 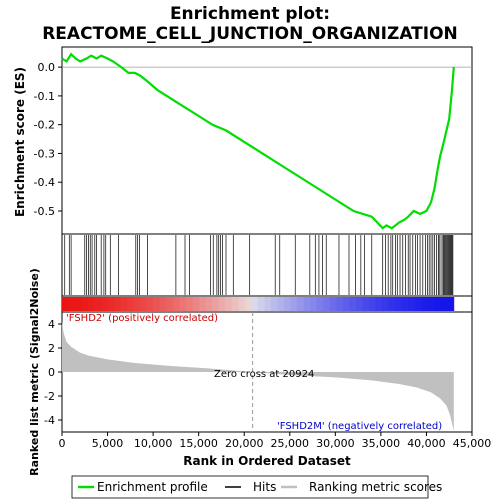 What do you see at coordinates (153, 443) in the screenshot?
I see `x-tick-label: 10,000` at bounding box center [153, 443].